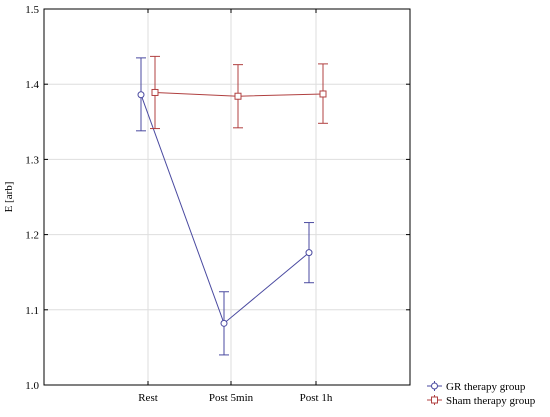  Describe the element at coordinates (32, 236) in the screenshot. I see `y-tick-label: 1.2` at that location.